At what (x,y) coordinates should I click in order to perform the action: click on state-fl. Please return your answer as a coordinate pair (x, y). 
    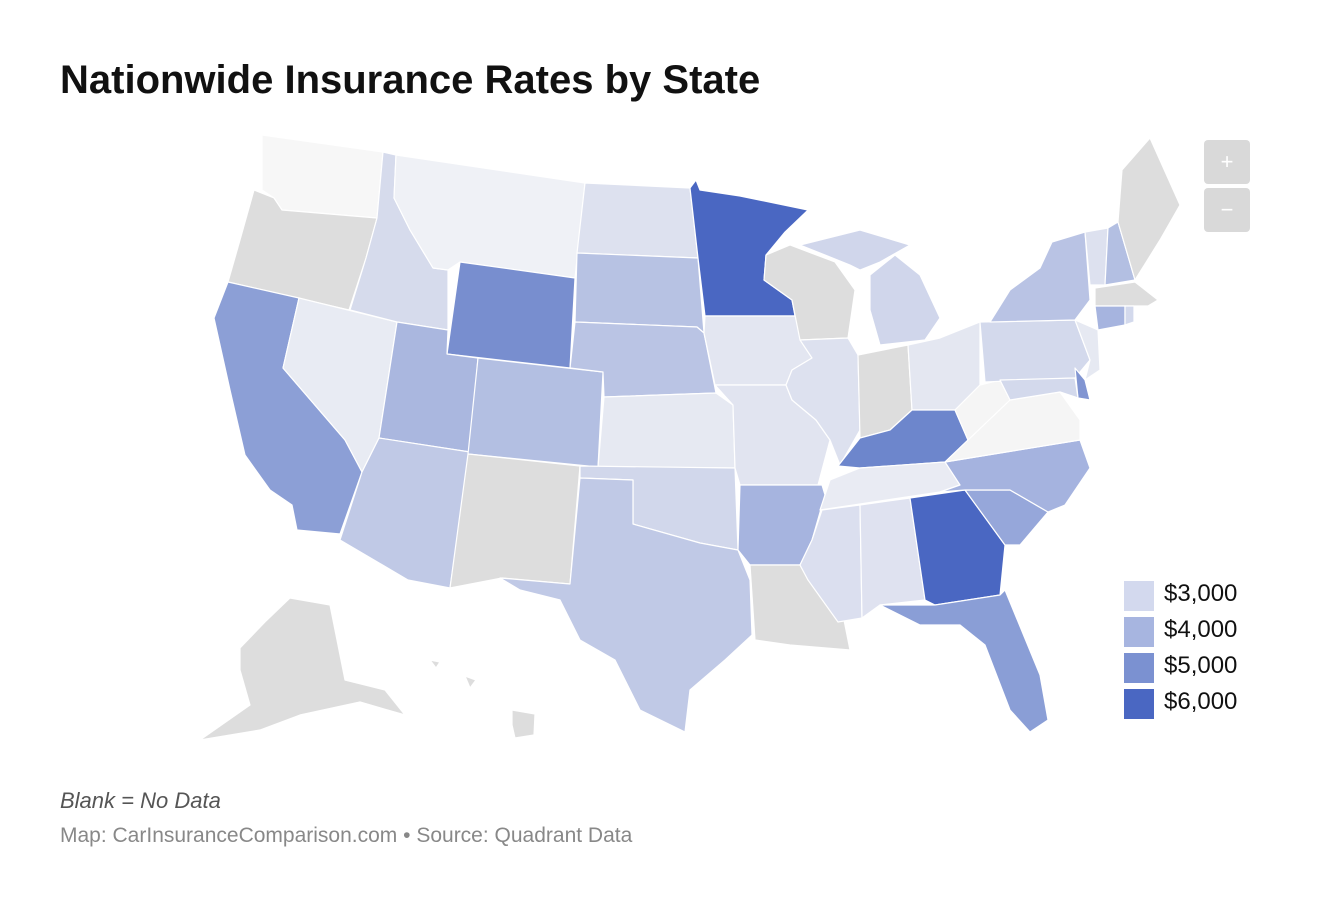
    Looking at the image, I should click on (964, 661).